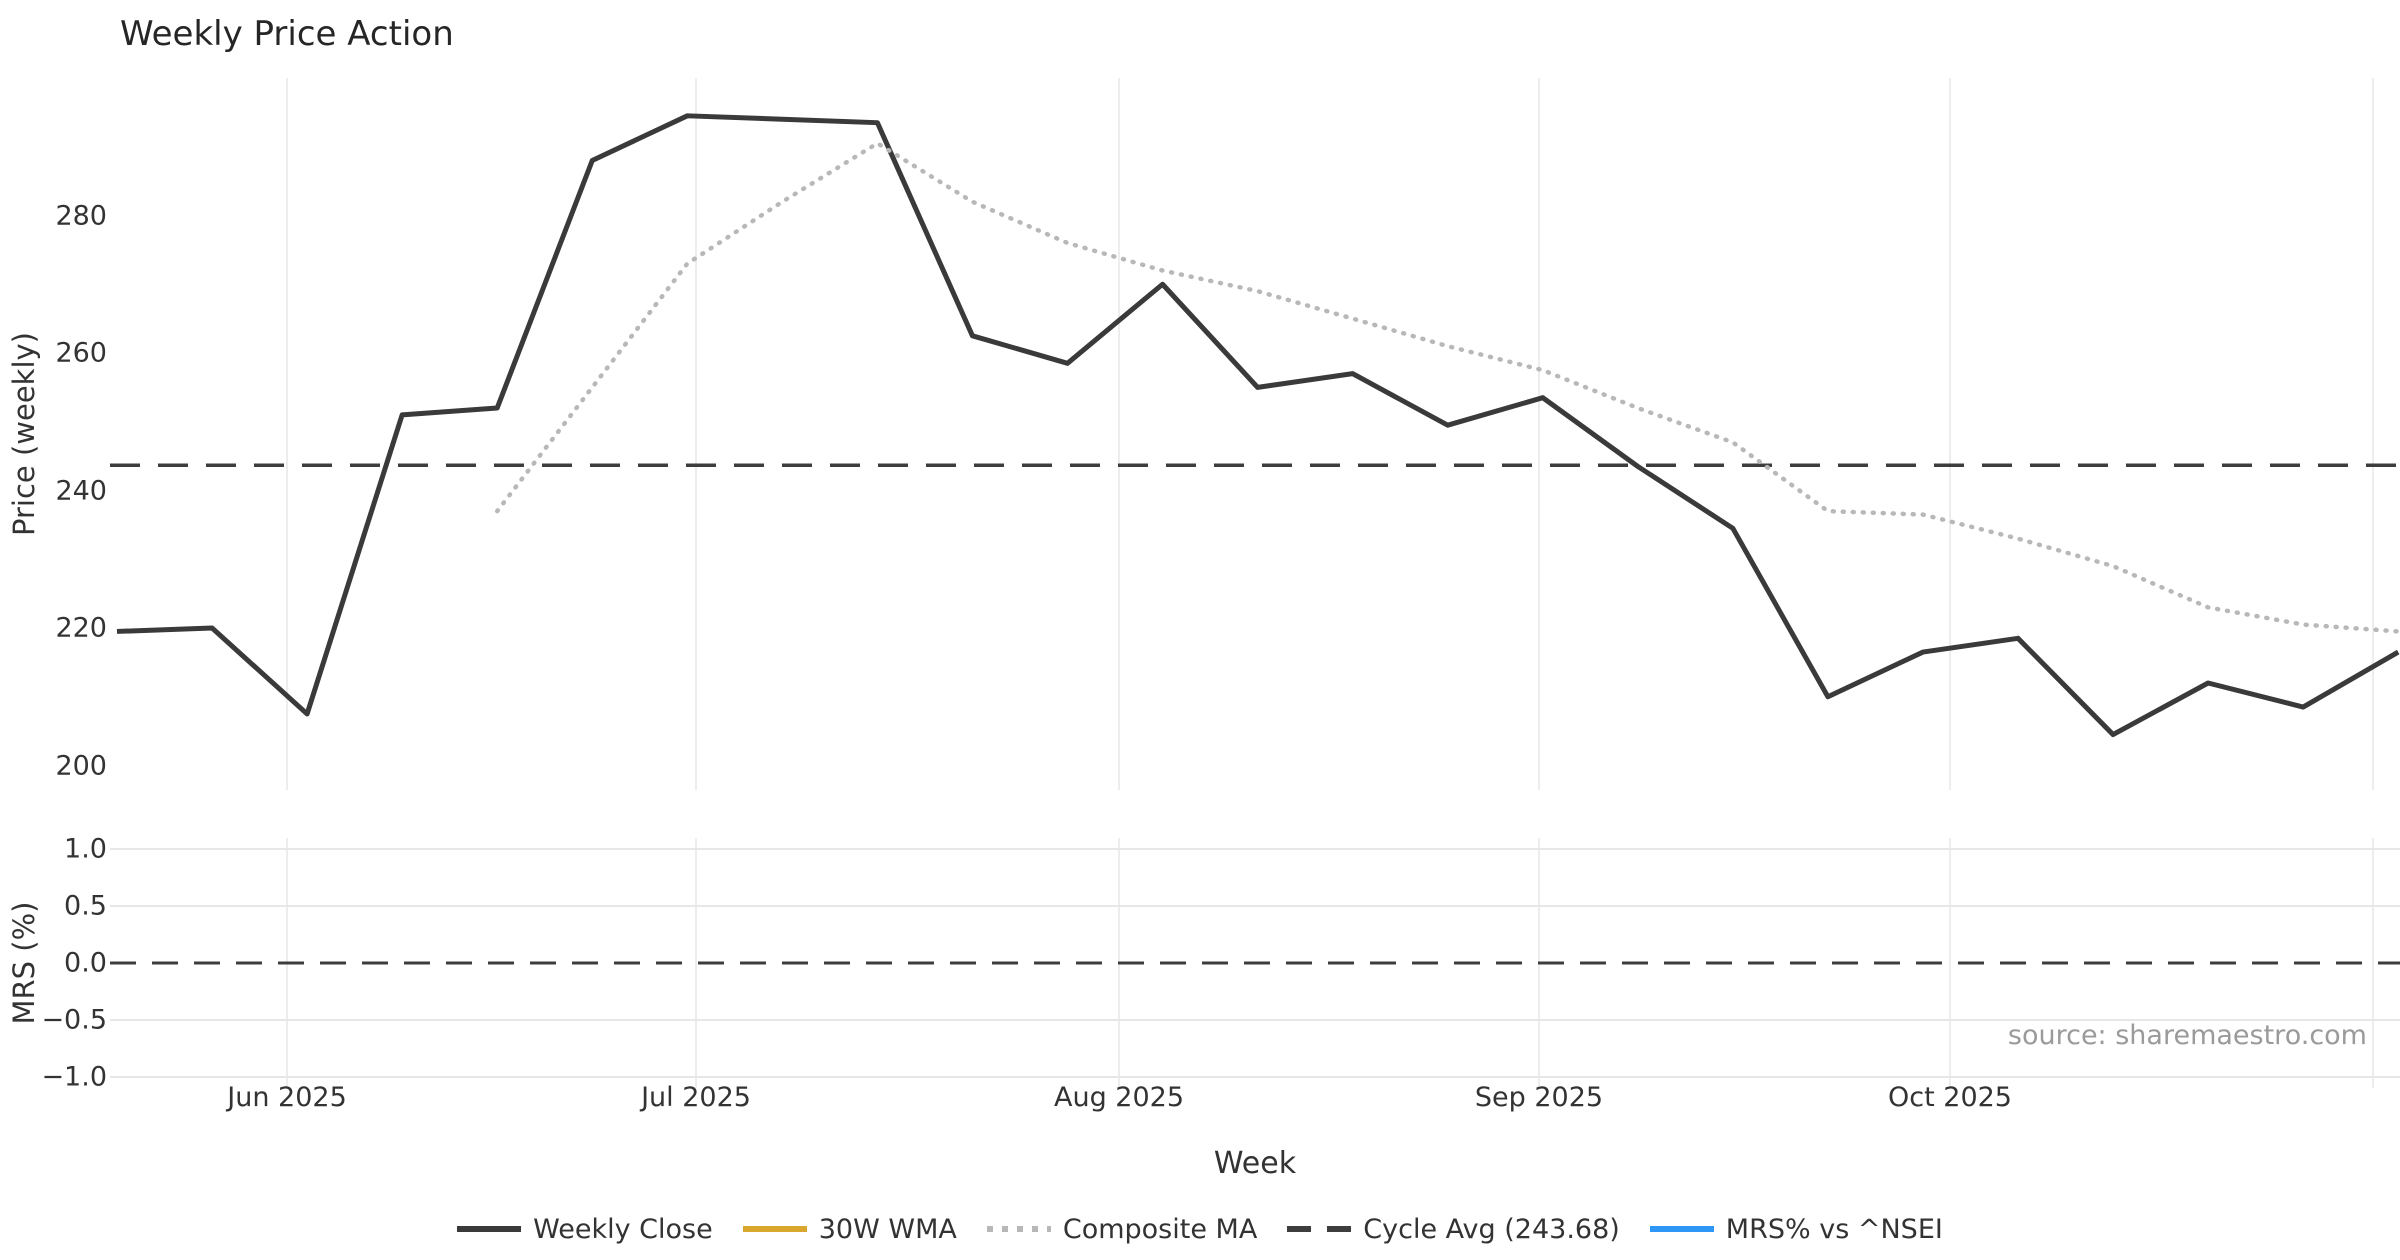  Describe the element at coordinates (1319, 1229) in the screenshot. I see `cycle-avg-243-68--swatch-icon` at that location.